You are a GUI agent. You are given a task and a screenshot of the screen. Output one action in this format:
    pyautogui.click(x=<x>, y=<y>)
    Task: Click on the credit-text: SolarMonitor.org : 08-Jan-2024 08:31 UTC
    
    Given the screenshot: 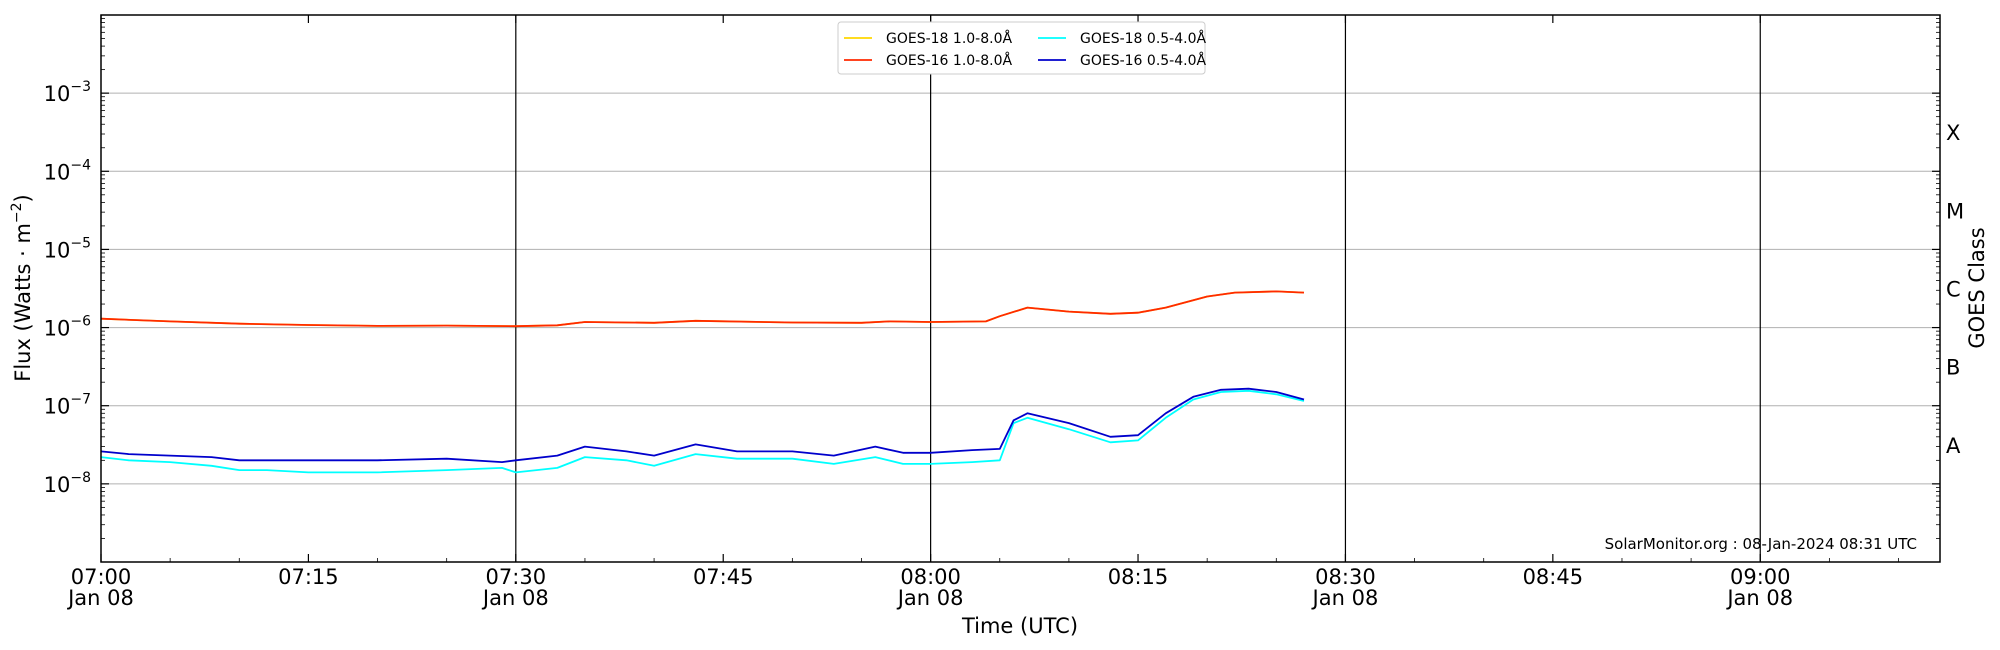 What is the action you would take?
    pyautogui.click(x=1761, y=544)
    